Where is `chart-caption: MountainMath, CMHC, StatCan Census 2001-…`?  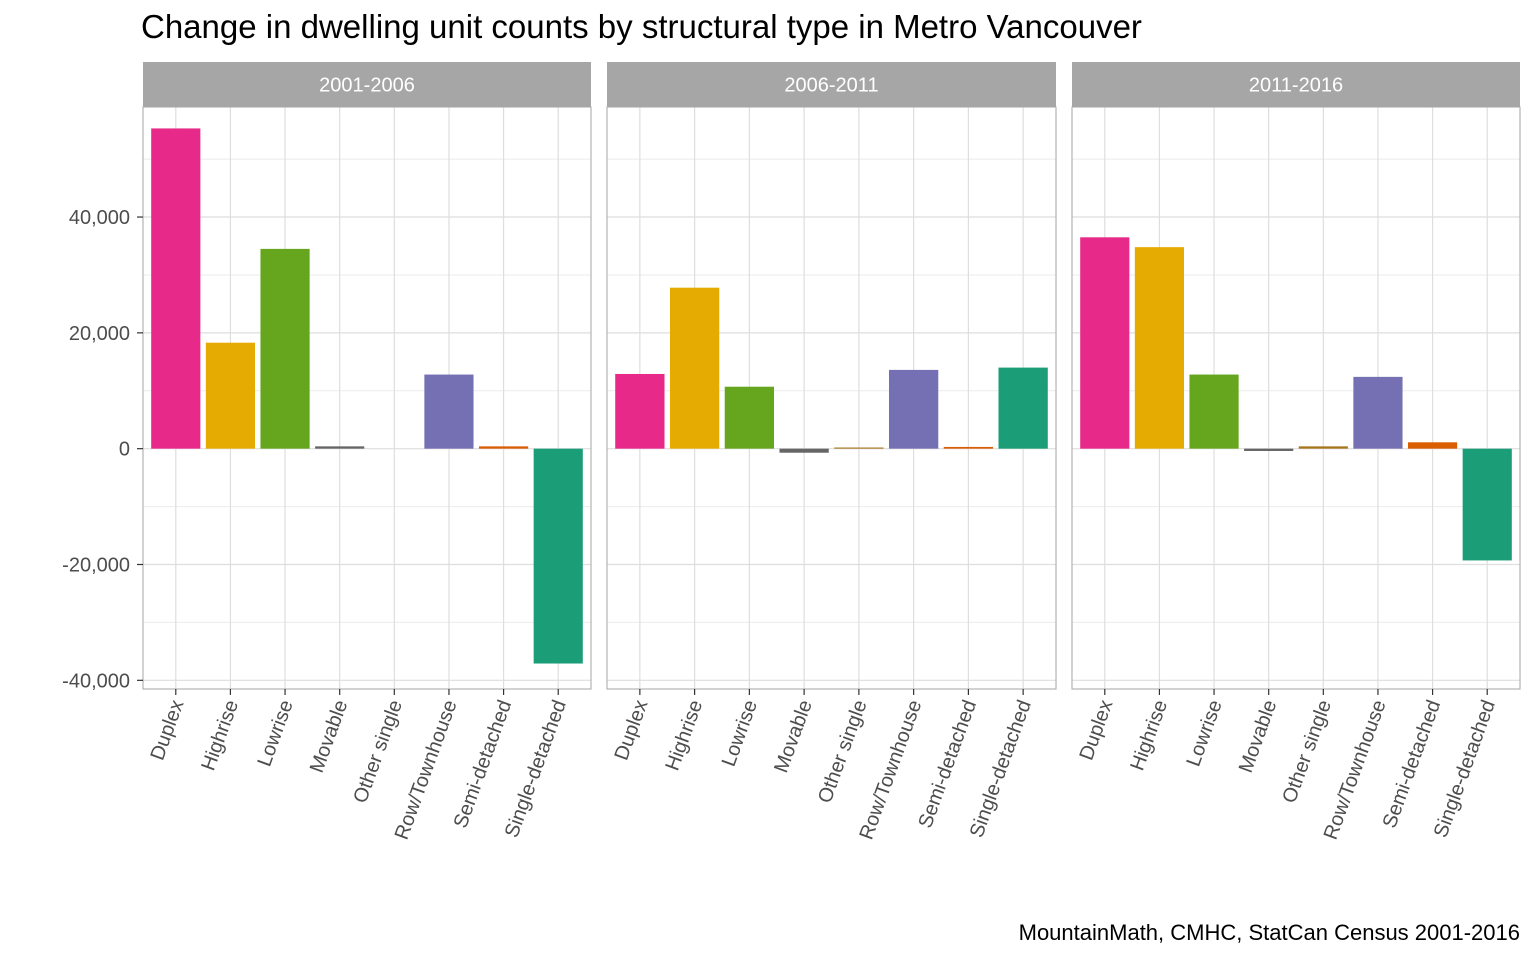
chart-caption: MountainMath, CMHC, StatCan Census 2001-… is located at coordinates (1269, 932).